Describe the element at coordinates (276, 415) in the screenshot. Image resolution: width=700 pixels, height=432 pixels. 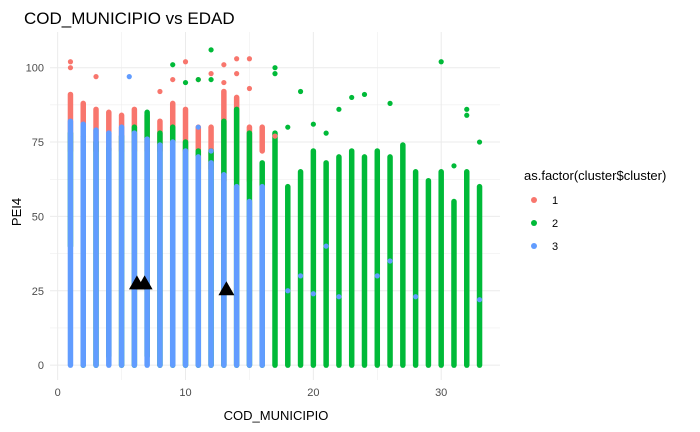
I see `x-axis-title: COD_MUNICIPIO` at that location.